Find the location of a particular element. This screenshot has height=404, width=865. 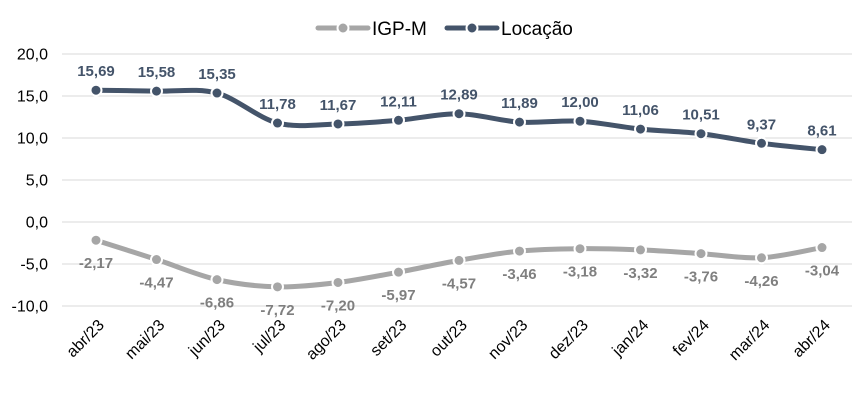

x-tick-label: jul/23 is located at coordinates (270, 337).